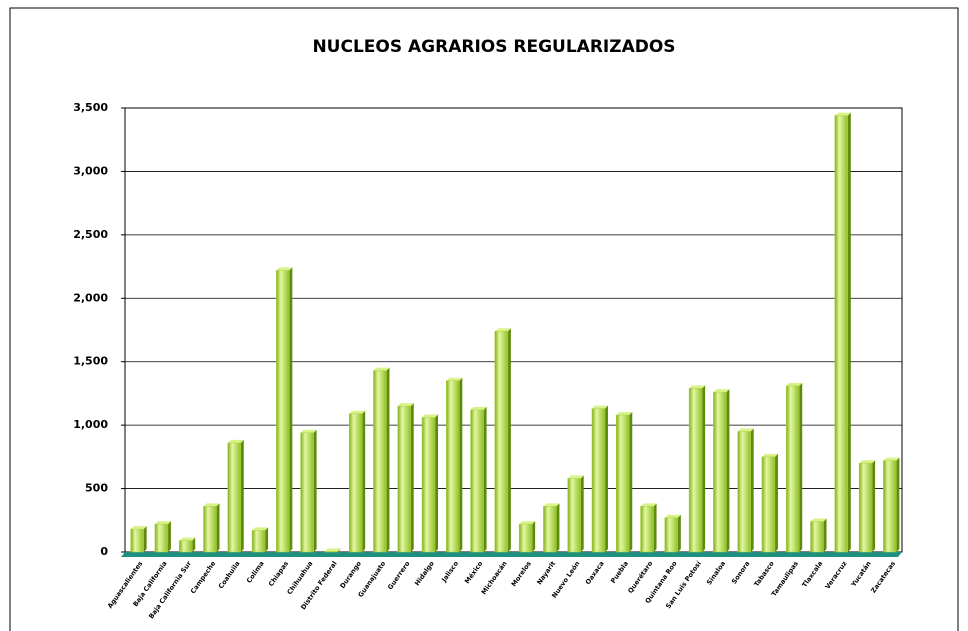  I want to click on y-tick-label: 2,500, so click(90, 234).